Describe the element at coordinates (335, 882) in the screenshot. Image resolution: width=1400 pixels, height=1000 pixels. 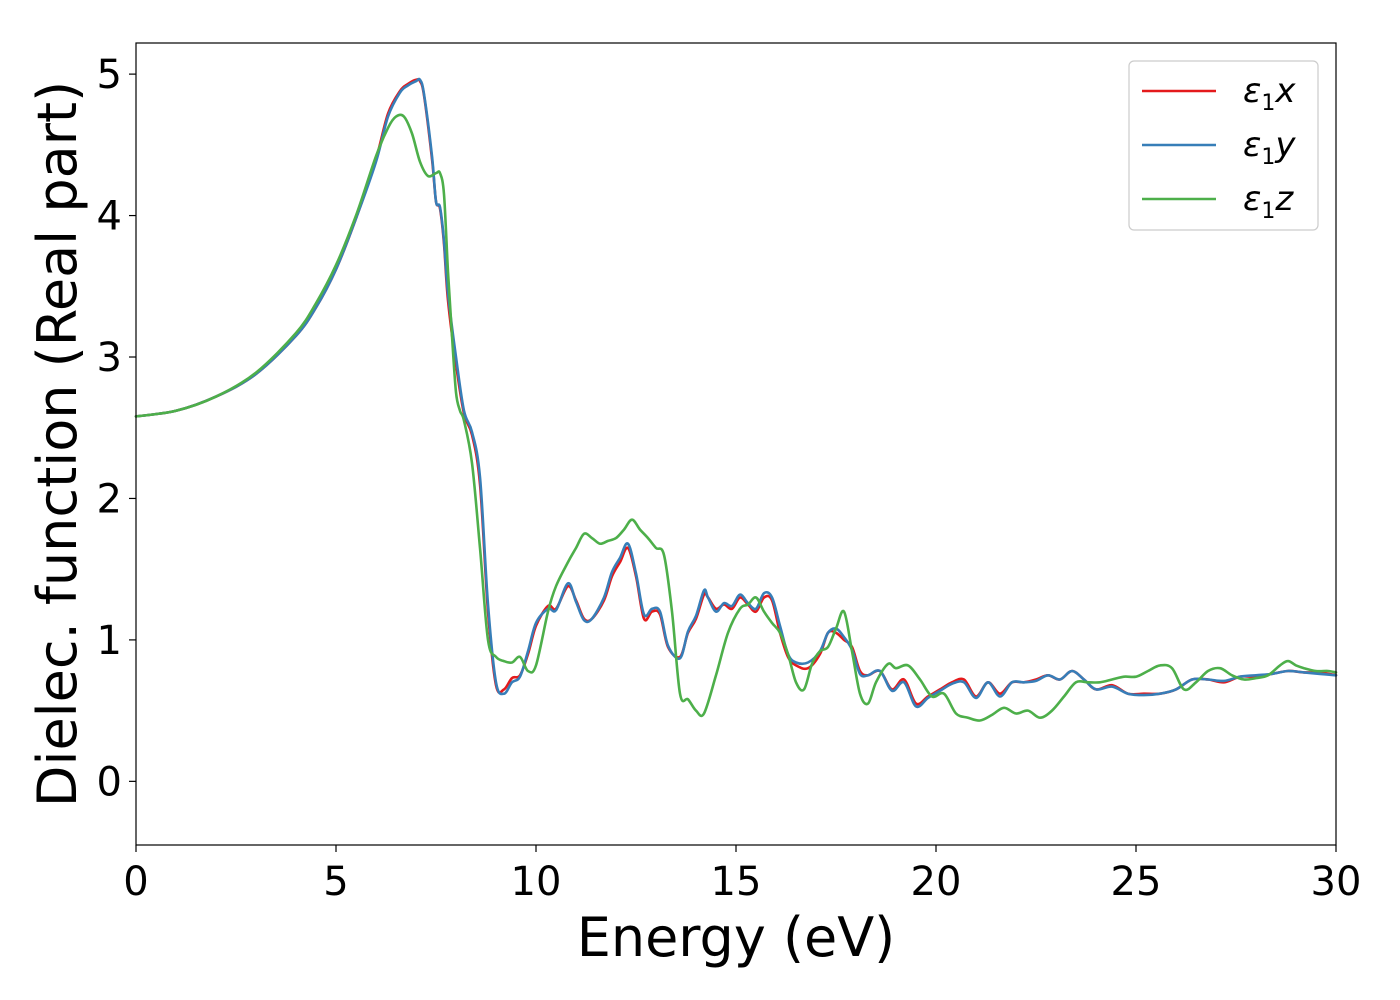
I see `x-tick-label: 5` at that location.